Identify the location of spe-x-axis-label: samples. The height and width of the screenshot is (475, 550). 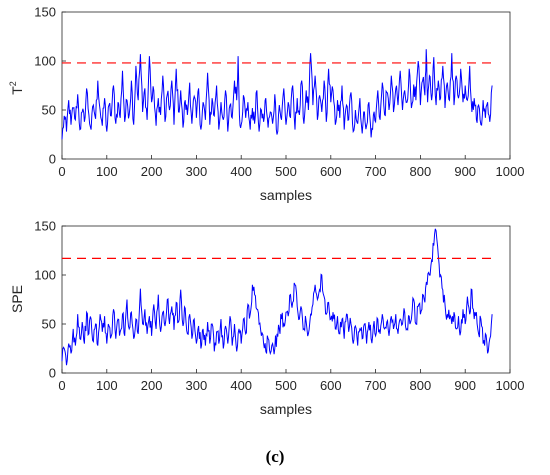
(286, 409).